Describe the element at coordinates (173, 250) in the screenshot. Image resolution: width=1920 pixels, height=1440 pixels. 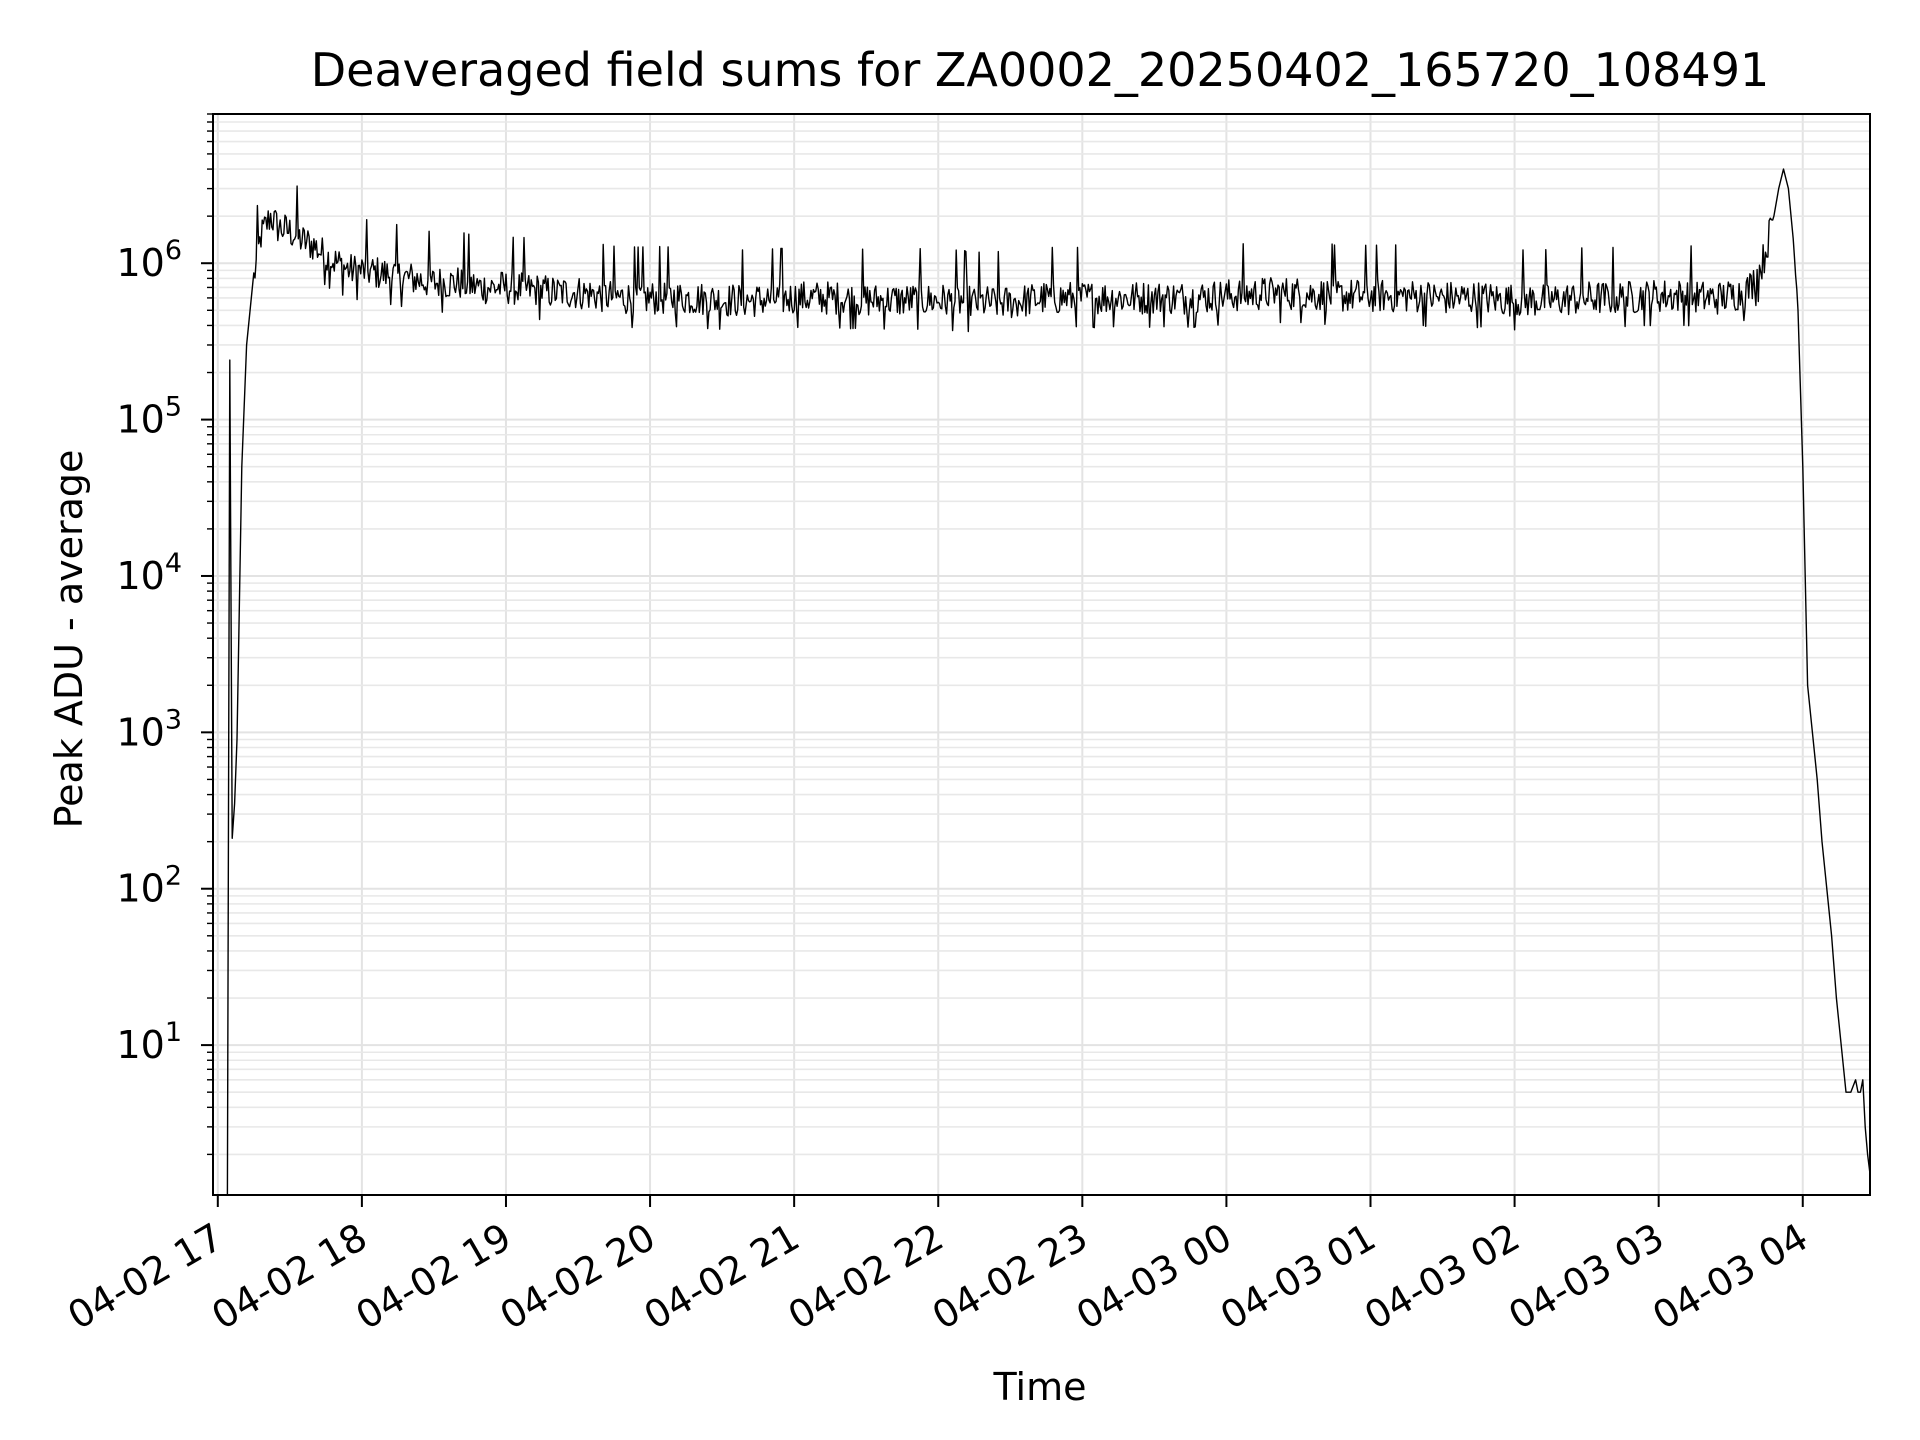
I see `y-tick-exponent: 6` at that location.